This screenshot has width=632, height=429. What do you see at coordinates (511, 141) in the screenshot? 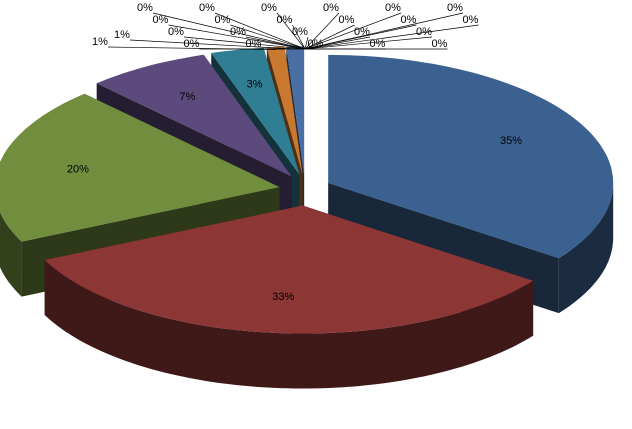
I see `data-label: 35%` at bounding box center [511, 141].